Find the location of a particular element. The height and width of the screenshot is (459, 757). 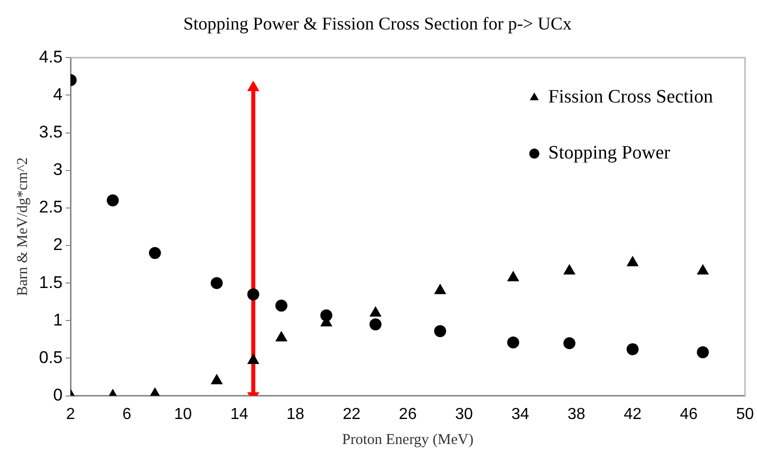

legend-label: Fission Cross Section is located at coordinates (631, 97).